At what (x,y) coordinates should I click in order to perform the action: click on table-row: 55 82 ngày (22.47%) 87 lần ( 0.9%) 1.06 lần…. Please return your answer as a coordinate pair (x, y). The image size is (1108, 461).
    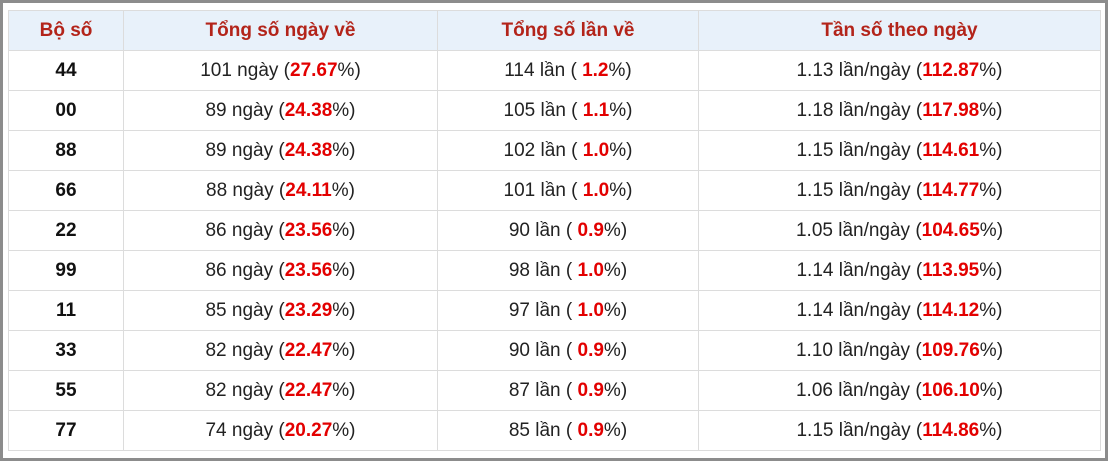
    Looking at the image, I should click on (554, 390).